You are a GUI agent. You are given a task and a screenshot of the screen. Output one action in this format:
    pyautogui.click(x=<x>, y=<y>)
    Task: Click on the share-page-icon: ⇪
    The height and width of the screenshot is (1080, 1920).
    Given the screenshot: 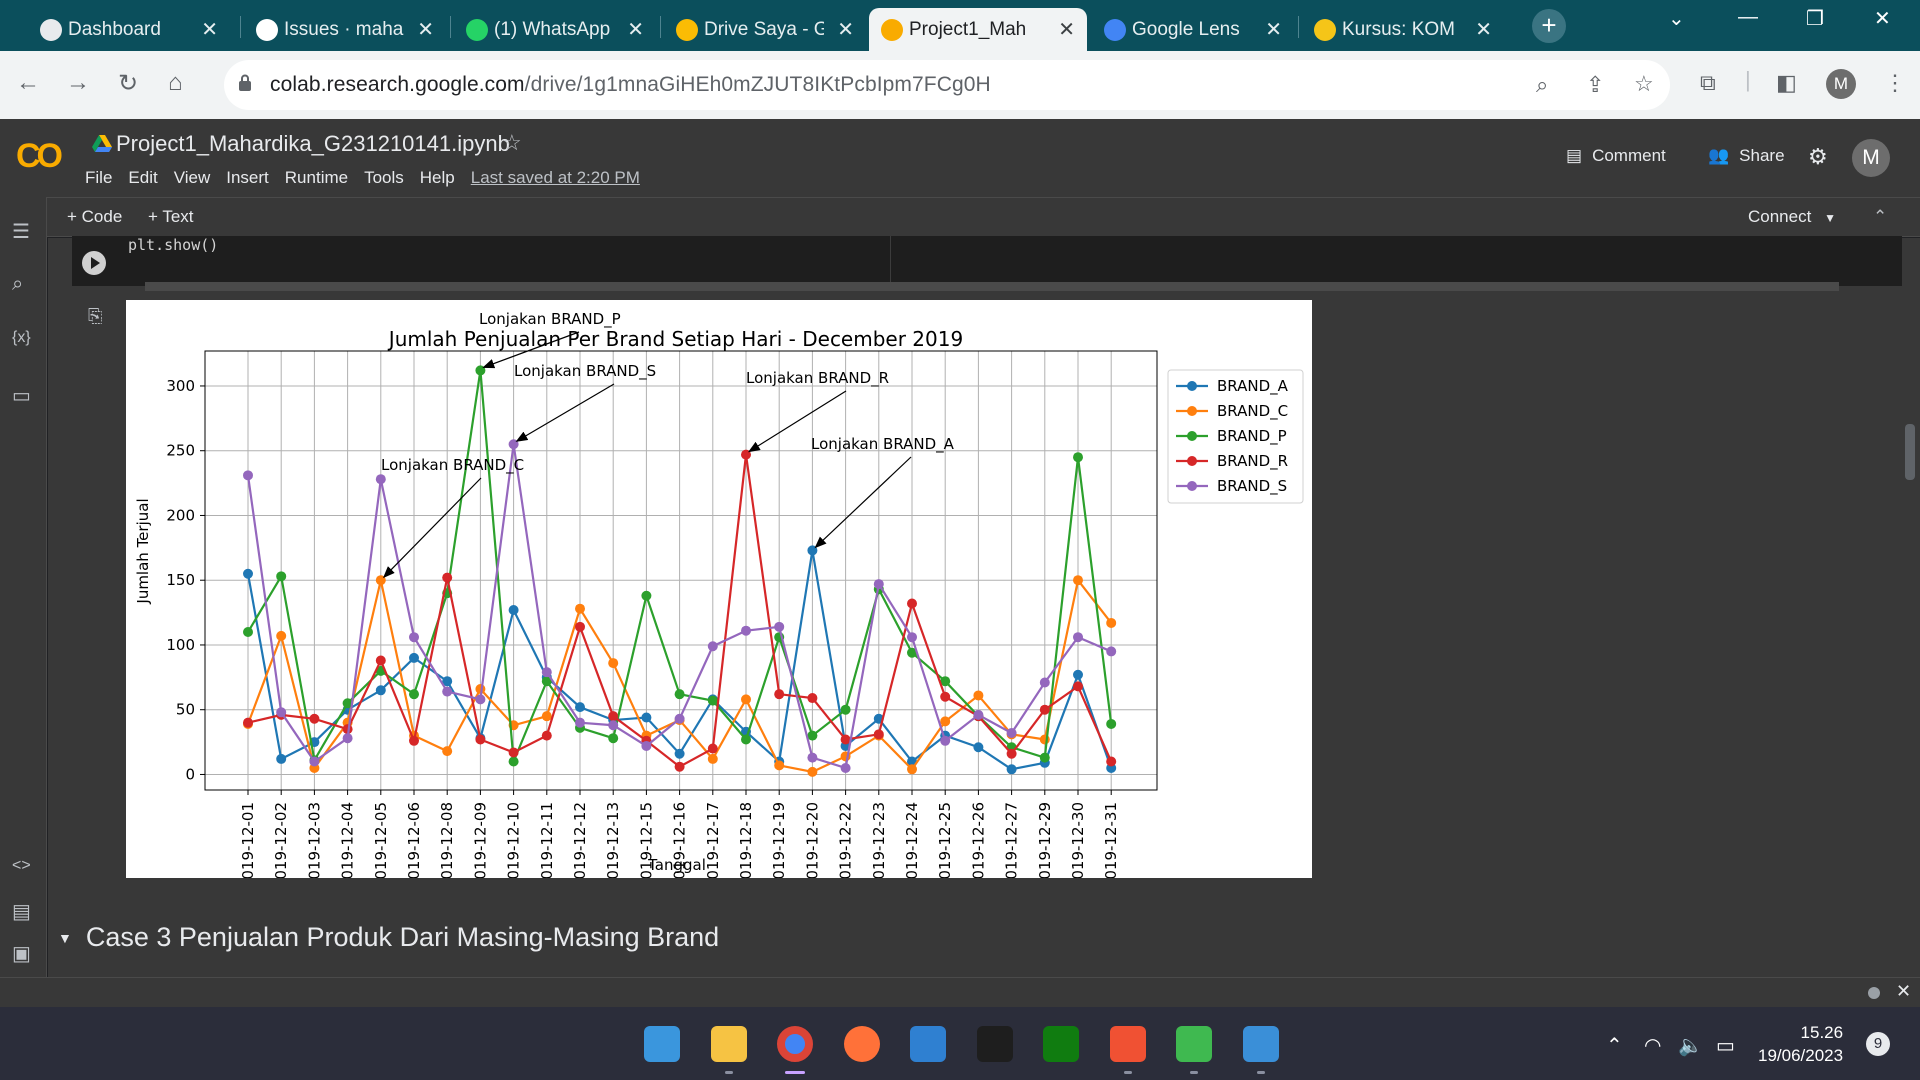 What is the action you would take?
    pyautogui.click(x=1595, y=84)
    